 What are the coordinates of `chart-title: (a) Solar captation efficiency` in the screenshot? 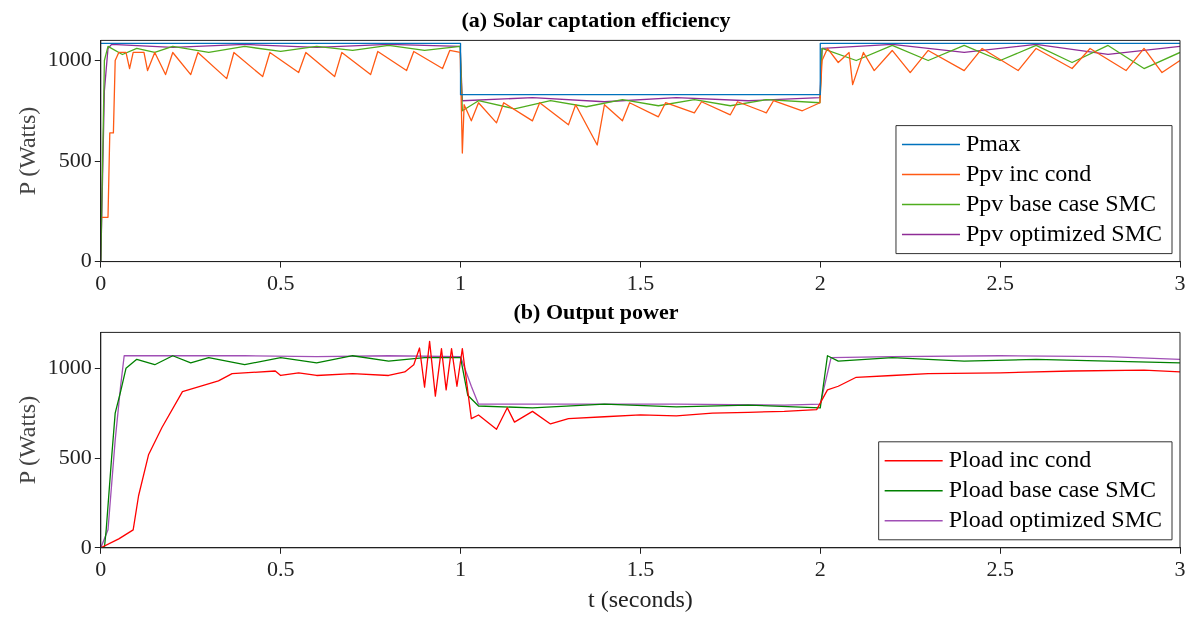 It's located at (596, 19).